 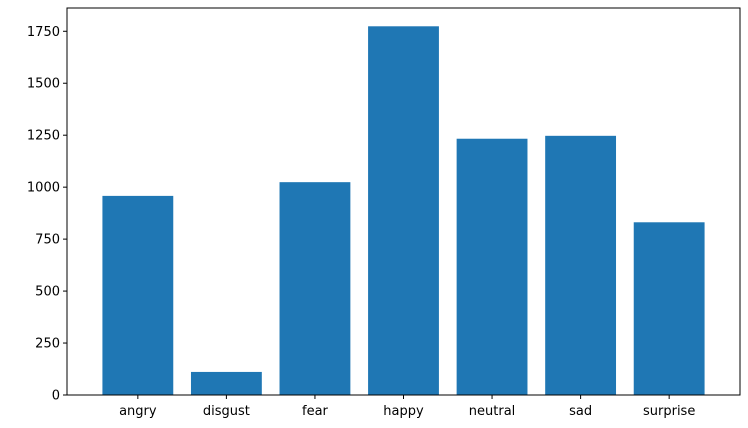 I want to click on y-tick-label: 500, so click(x=47, y=292).